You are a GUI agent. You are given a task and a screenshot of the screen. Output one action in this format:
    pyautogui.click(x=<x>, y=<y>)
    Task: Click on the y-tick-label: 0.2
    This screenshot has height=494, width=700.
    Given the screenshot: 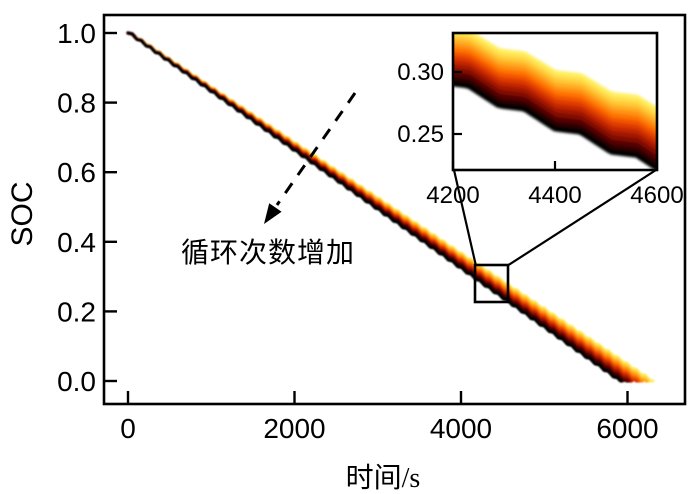 What is the action you would take?
    pyautogui.click(x=76, y=311)
    